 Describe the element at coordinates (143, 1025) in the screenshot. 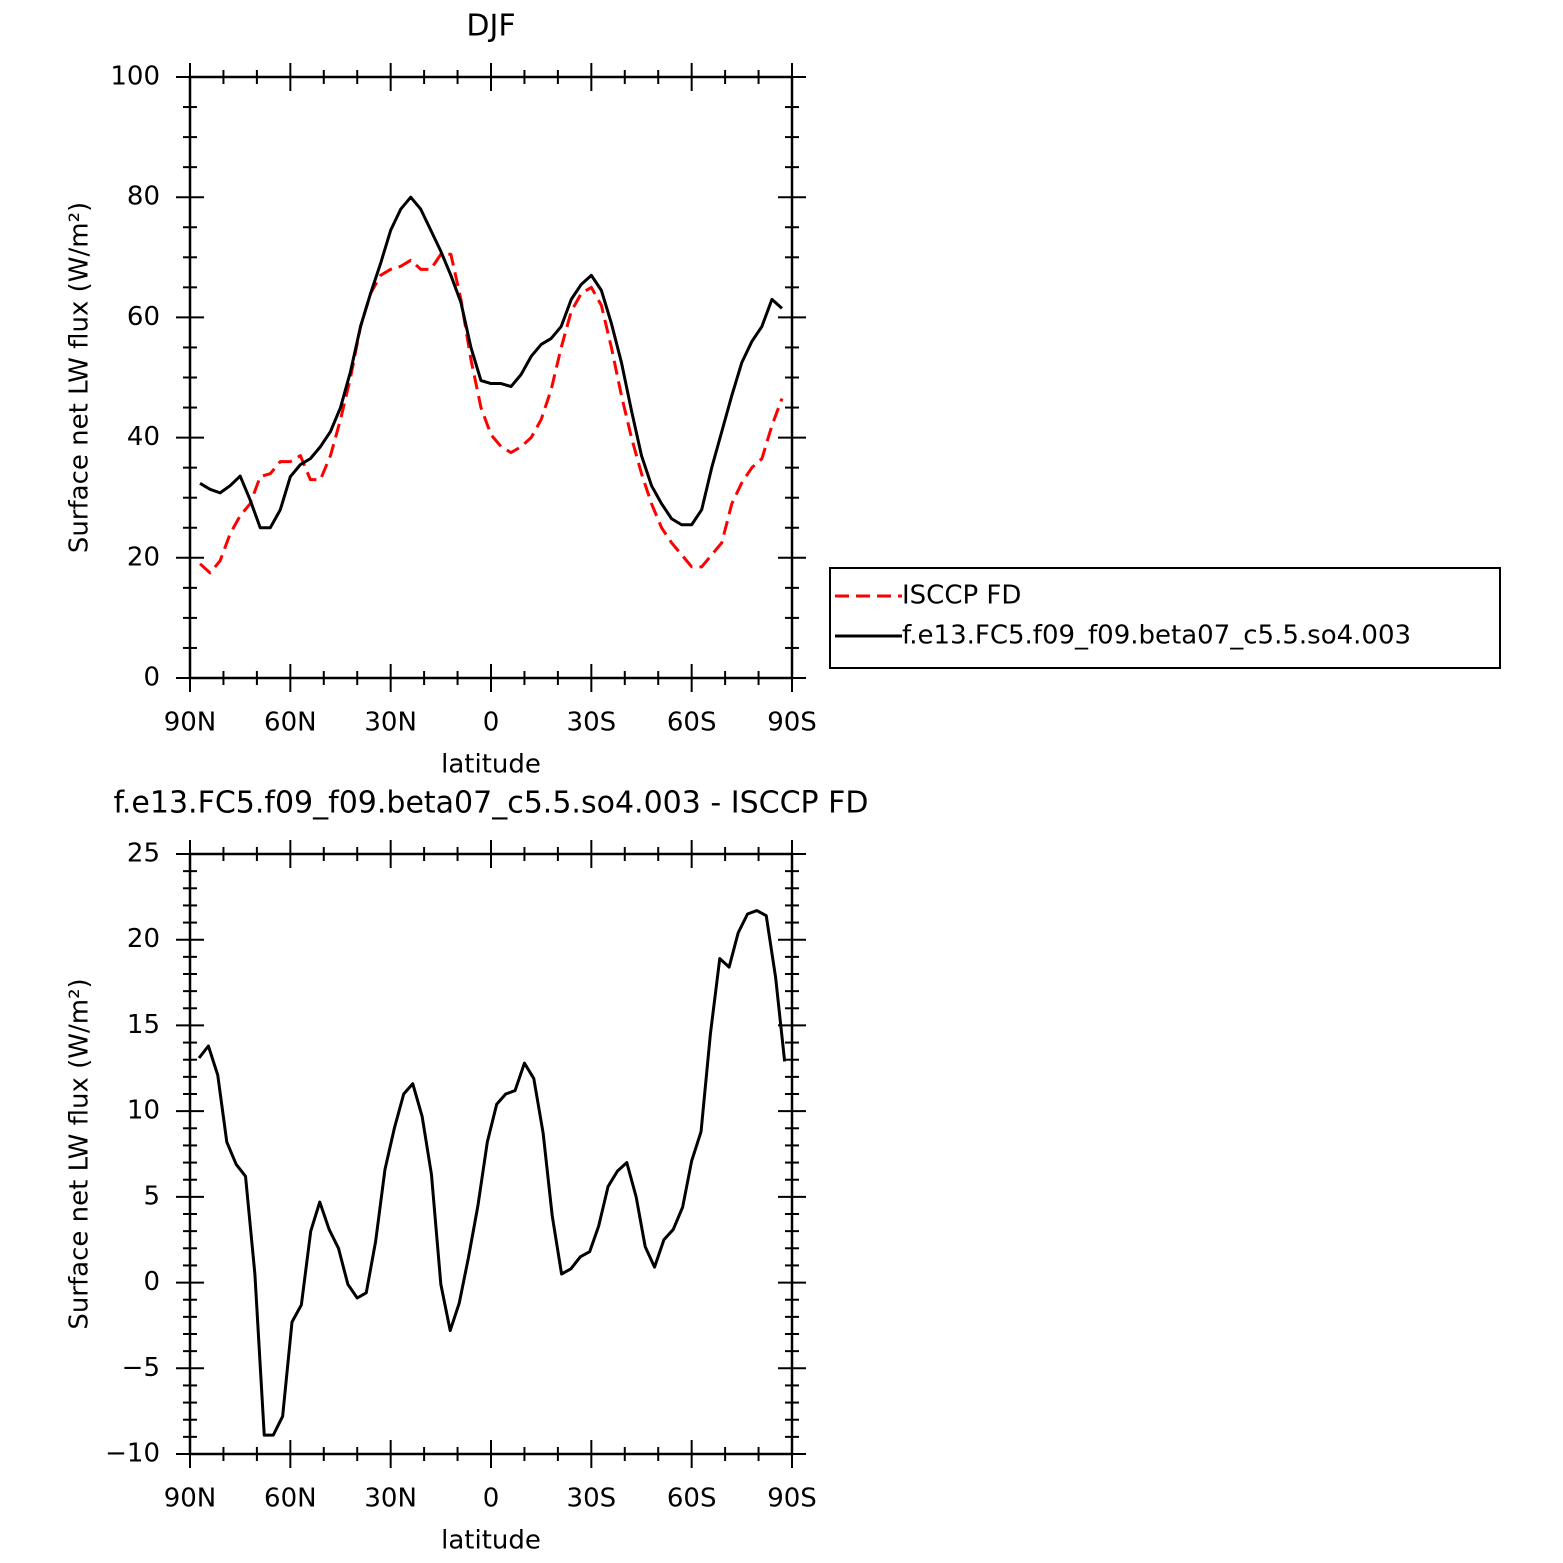

I see `y-tick-label: 15` at that location.